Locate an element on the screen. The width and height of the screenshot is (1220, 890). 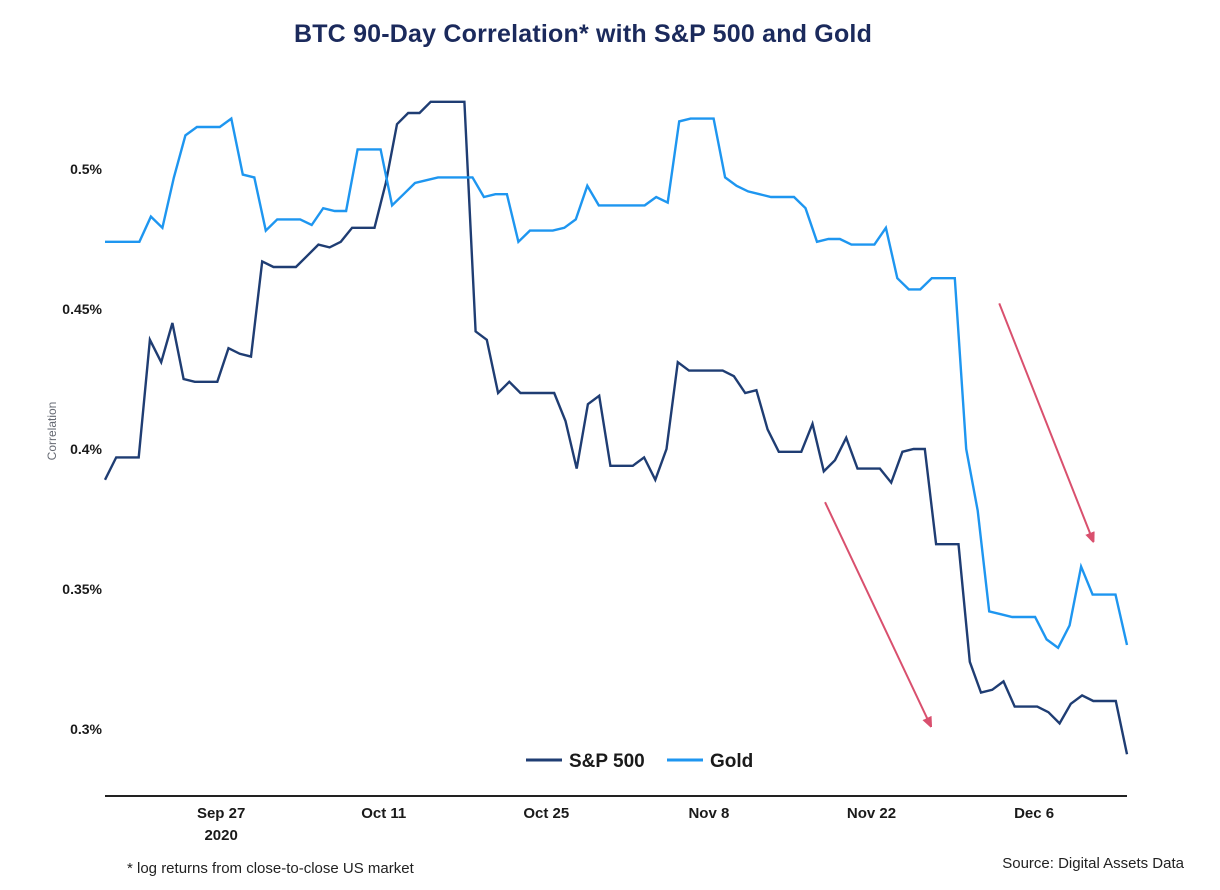
x-tick-label: Nov 8 is located at coordinates (708, 813).